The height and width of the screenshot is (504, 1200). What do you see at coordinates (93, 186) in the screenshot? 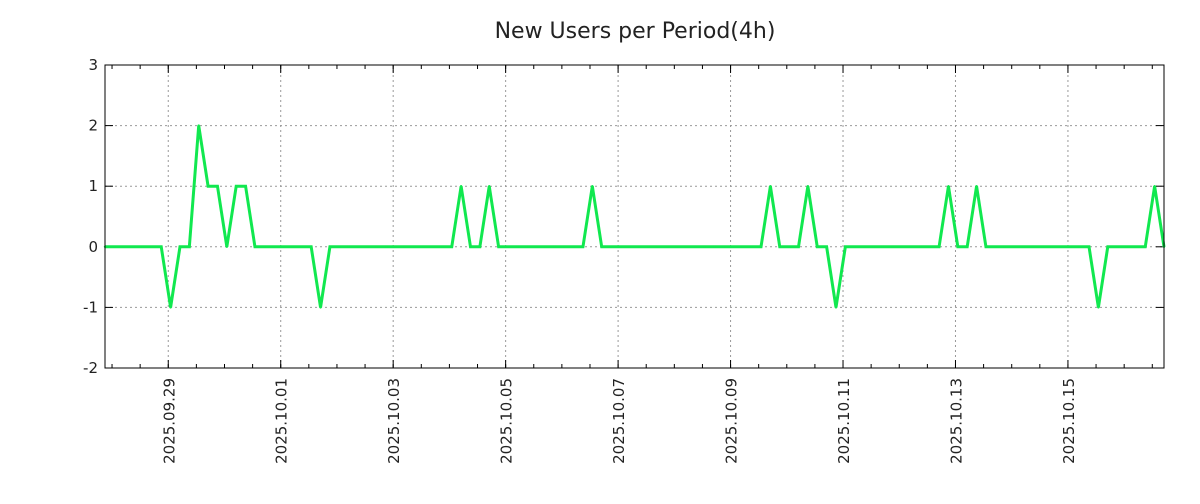
I see `y-tick-label: 1` at bounding box center [93, 186].